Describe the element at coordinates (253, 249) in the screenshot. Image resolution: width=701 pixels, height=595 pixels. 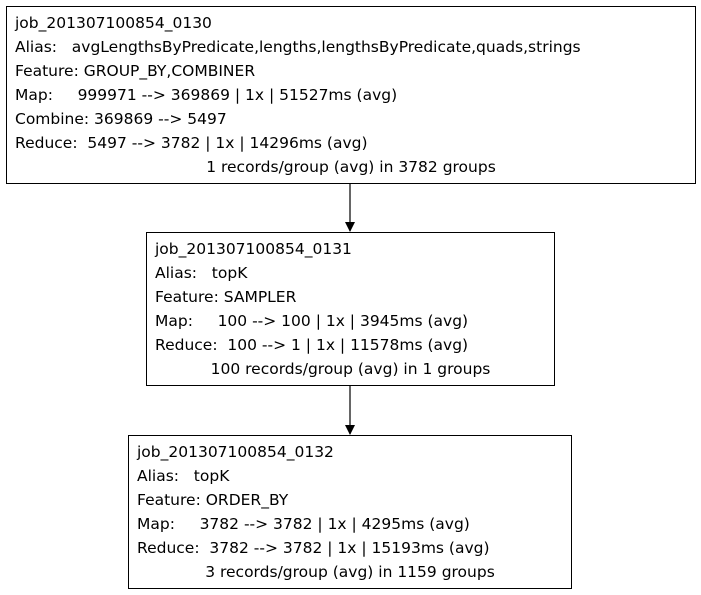
I see `job-id: job_201307100854_0131` at that location.